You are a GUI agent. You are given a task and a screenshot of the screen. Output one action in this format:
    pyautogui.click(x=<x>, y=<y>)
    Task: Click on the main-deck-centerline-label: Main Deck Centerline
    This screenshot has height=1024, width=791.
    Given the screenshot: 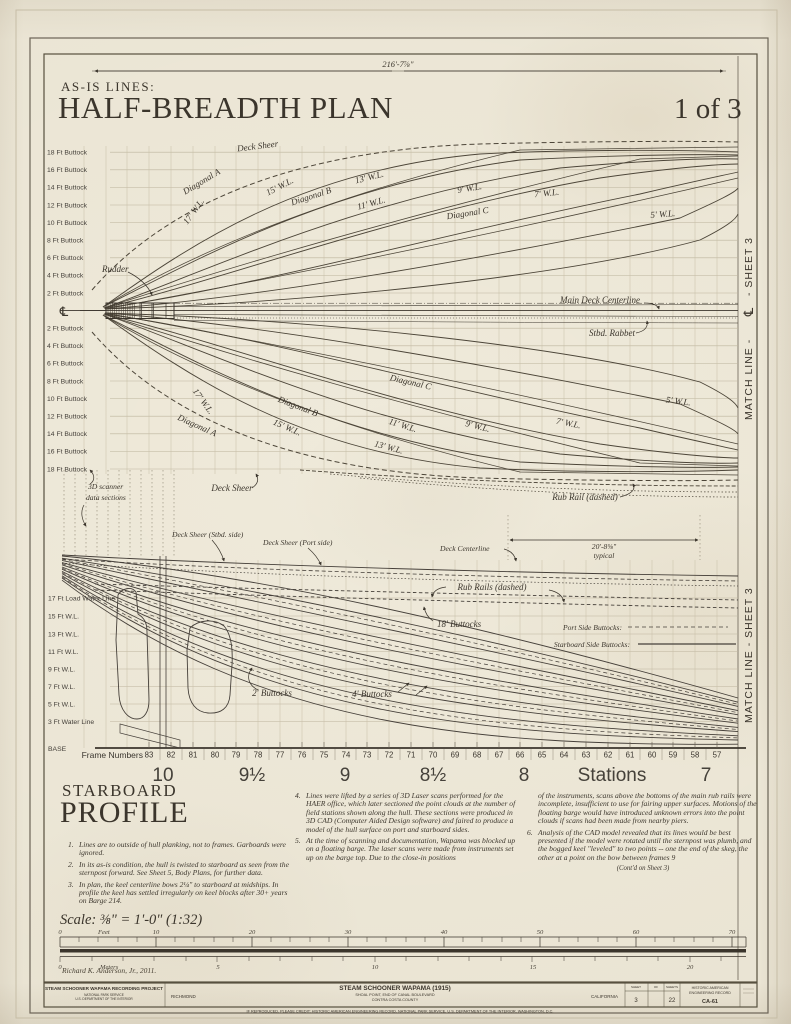 What is the action you would take?
    pyautogui.click(x=599, y=300)
    